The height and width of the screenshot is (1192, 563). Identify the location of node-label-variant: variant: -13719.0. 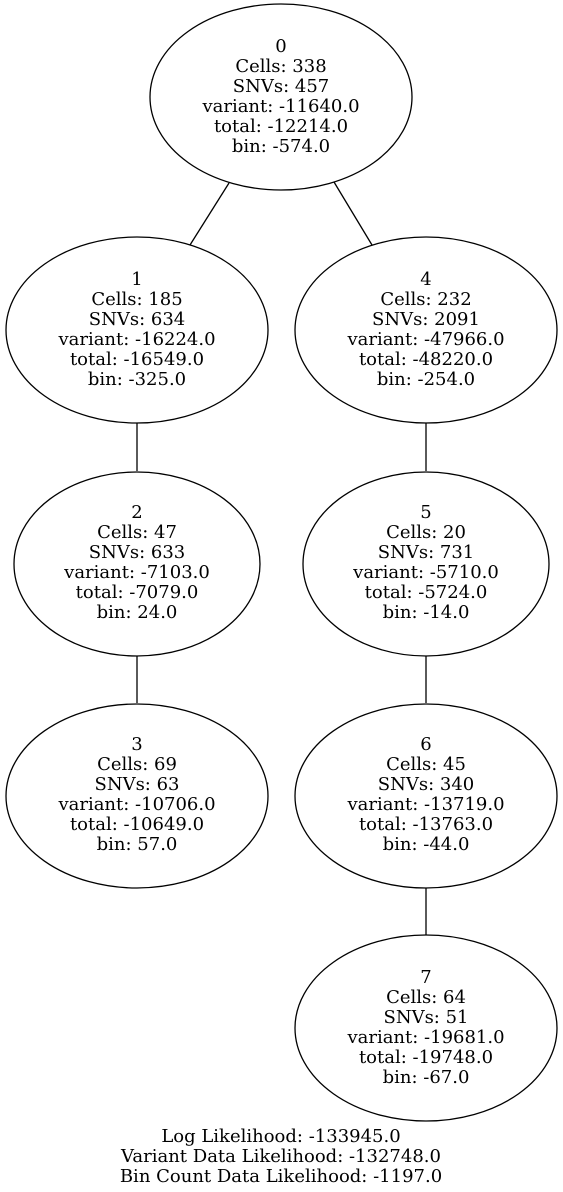
(425, 804).